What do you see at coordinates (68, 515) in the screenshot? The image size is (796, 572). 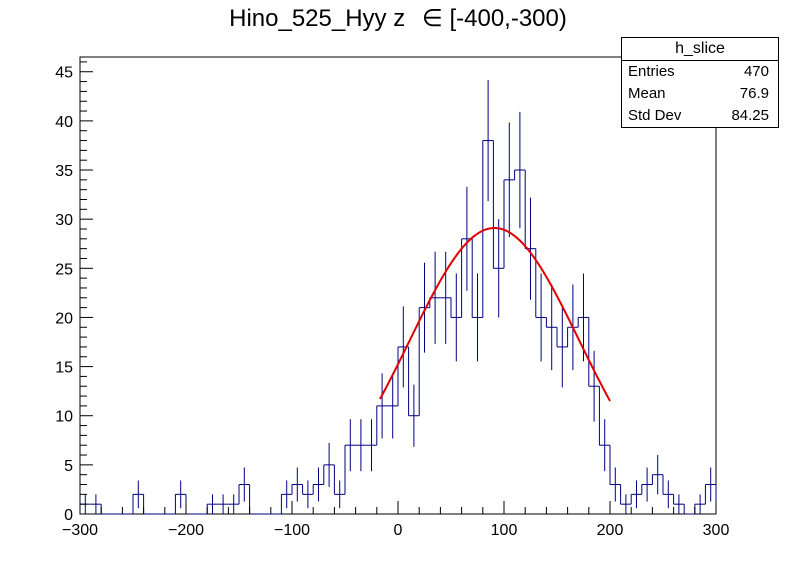 I see `y-tick-label: 0` at bounding box center [68, 515].